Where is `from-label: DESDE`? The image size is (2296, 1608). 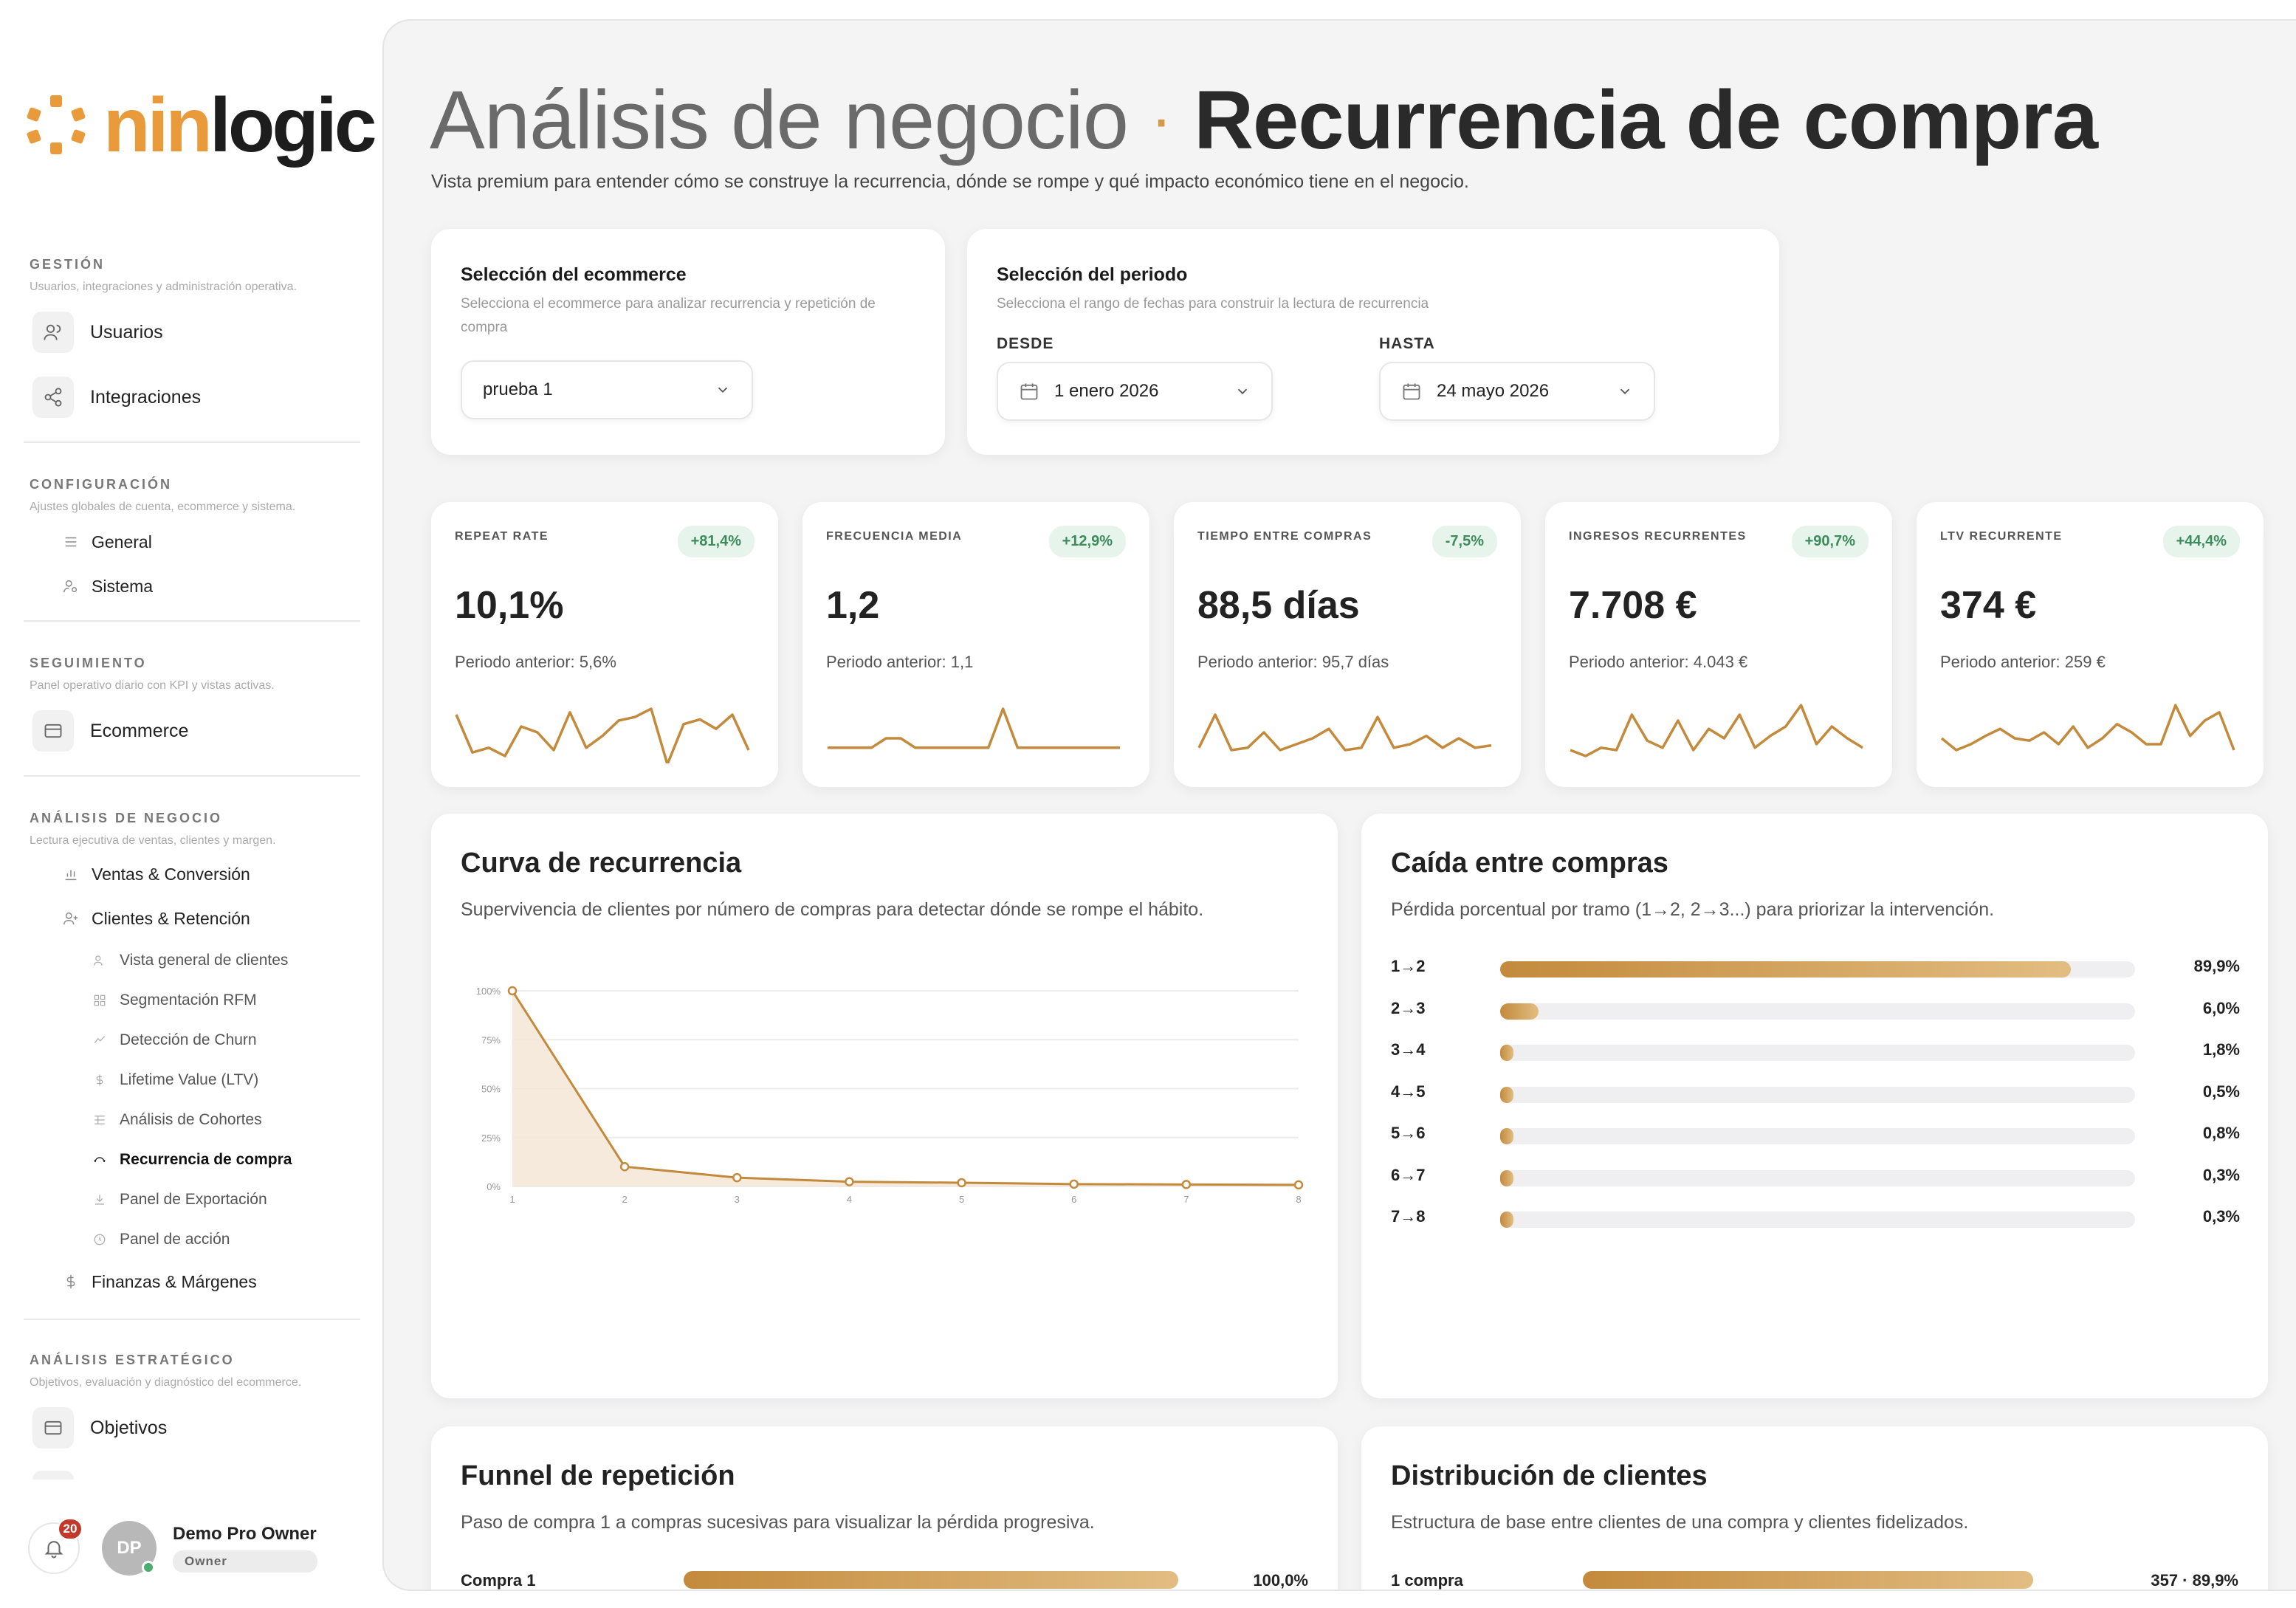 from-label: DESDE is located at coordinates (1025, 344).